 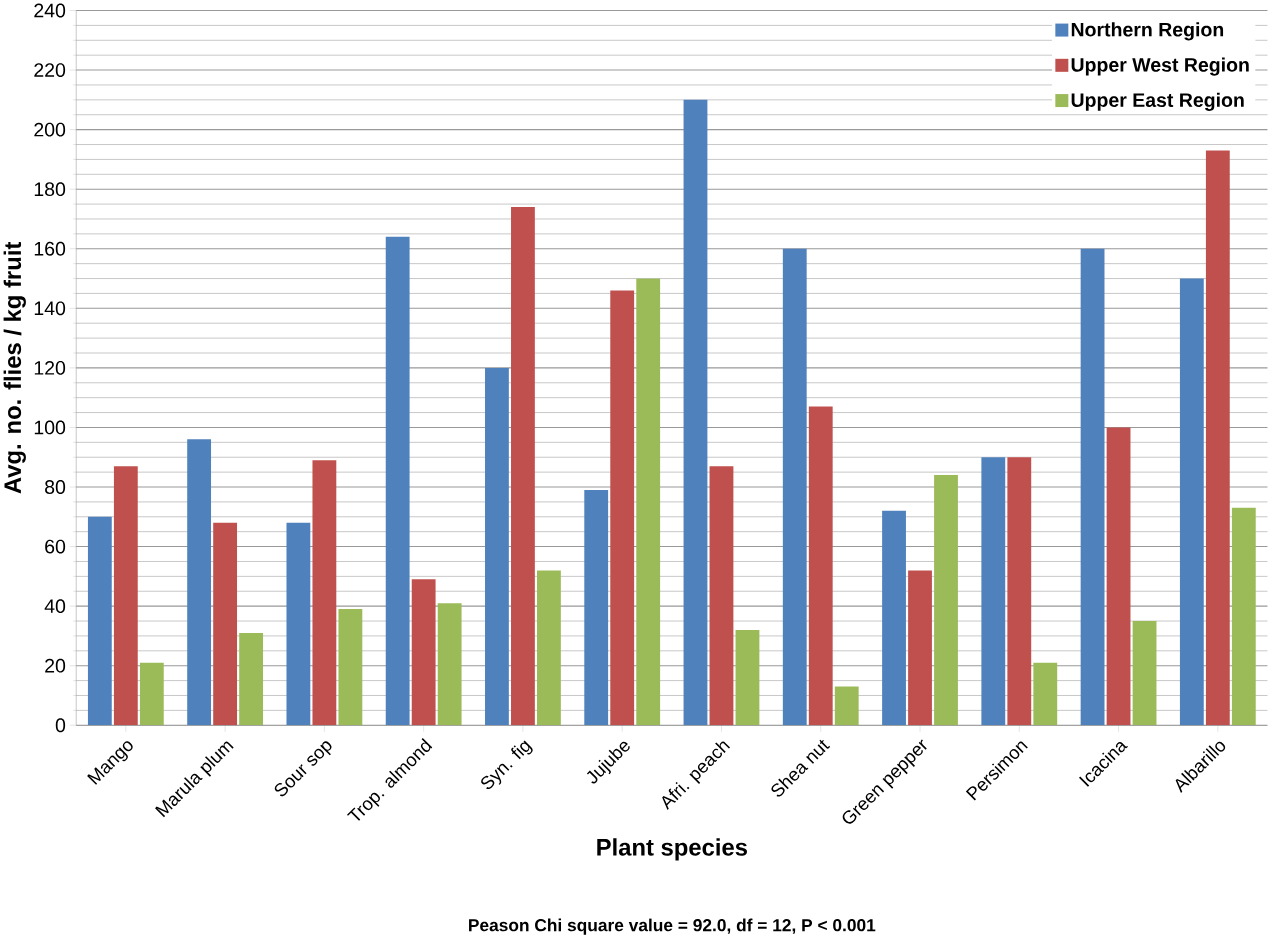 What do you see at coordinates (55, 665) in the screenshot?
I see `y-tick-label: 20` at bounding box center [55, 665].